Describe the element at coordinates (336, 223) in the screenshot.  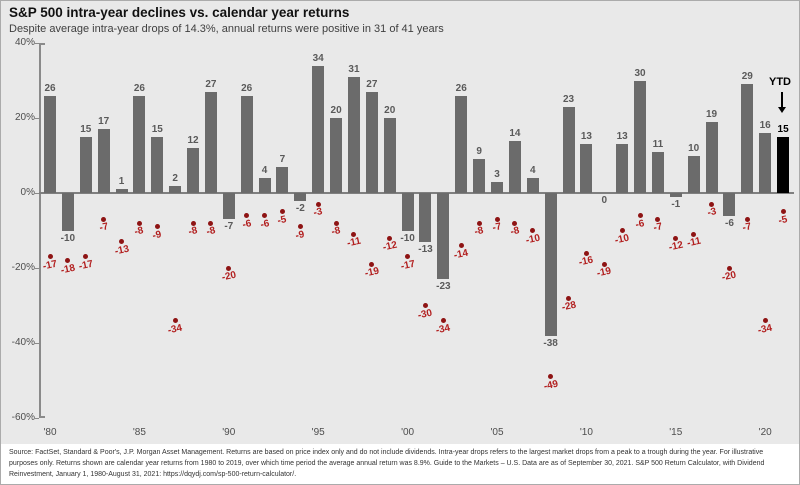
I see `decline-dot-1996` at that location.